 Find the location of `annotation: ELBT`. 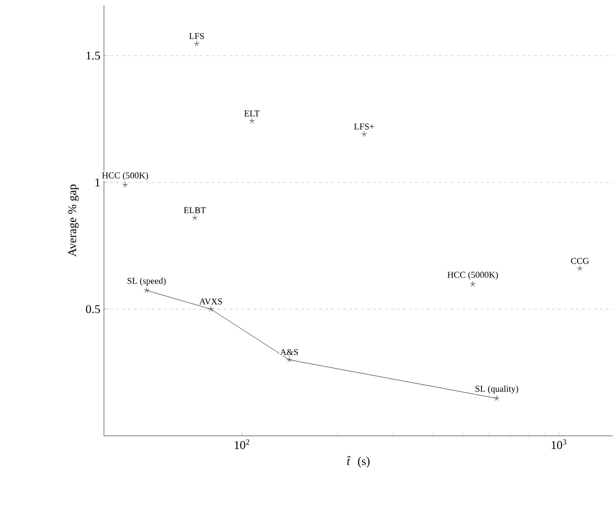

annotation: ELBT is located at coordinates (195, 210).